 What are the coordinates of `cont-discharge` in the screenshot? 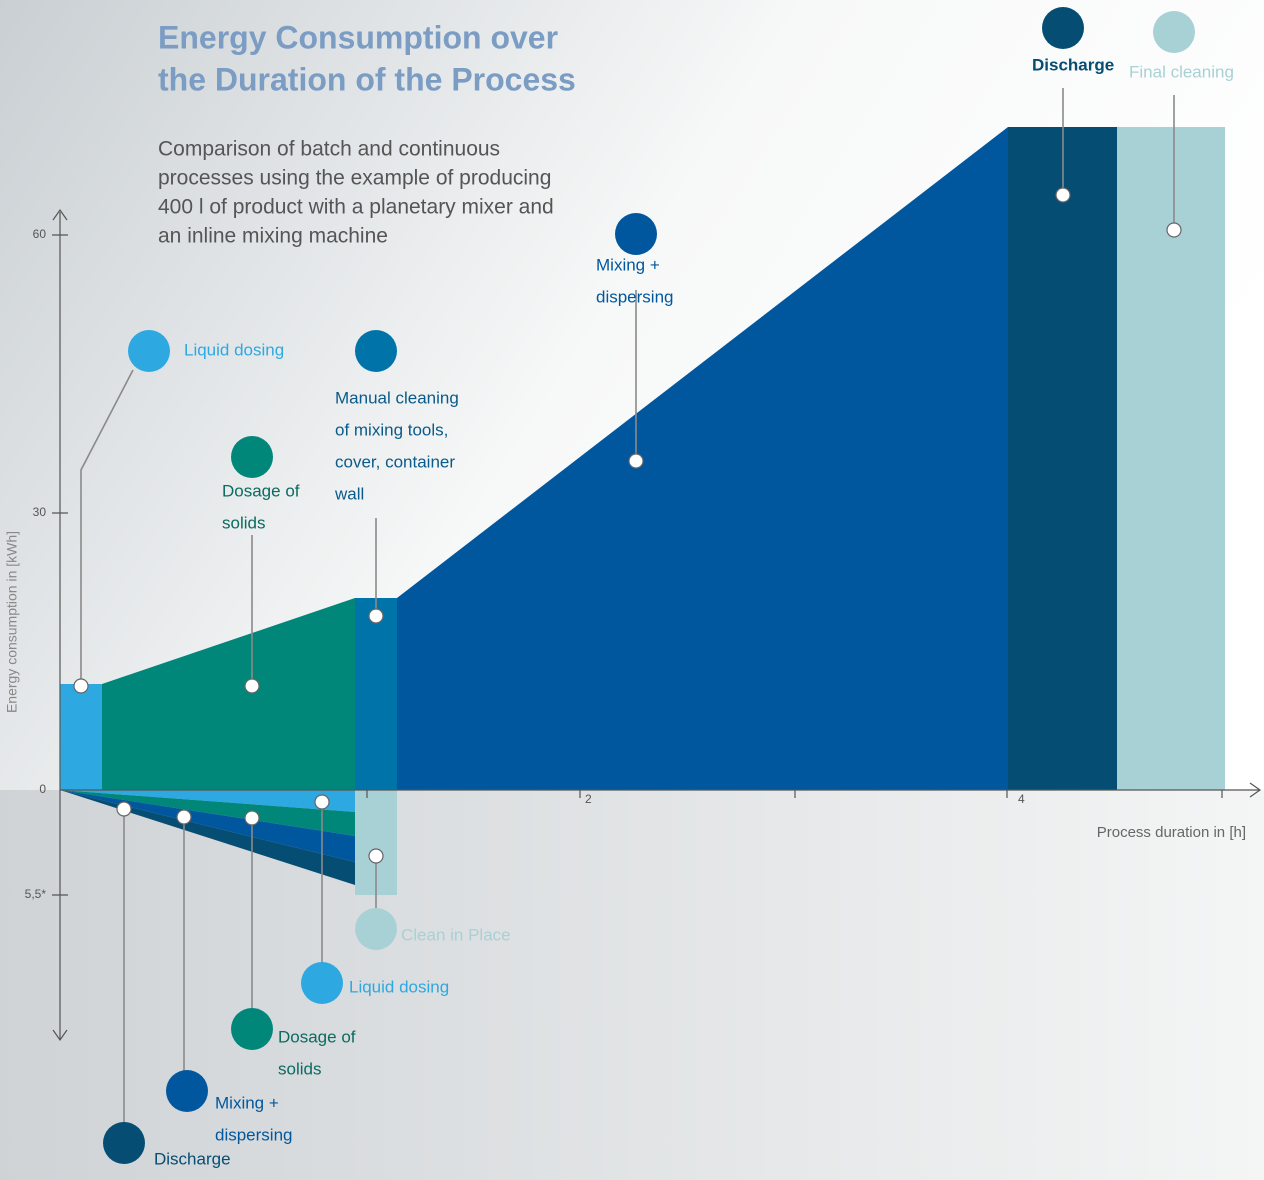 It's located at (207, 837).